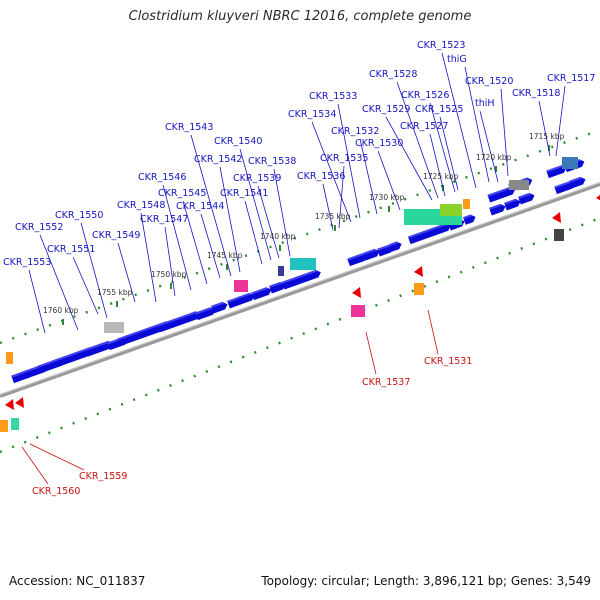 Image resolution: width=600 pixels, height=600 pixels. What do you see at coordinates (494, 157) in the screenshot?
I see `scale-label: 1720 kbp` at bounding box center [494, 157].